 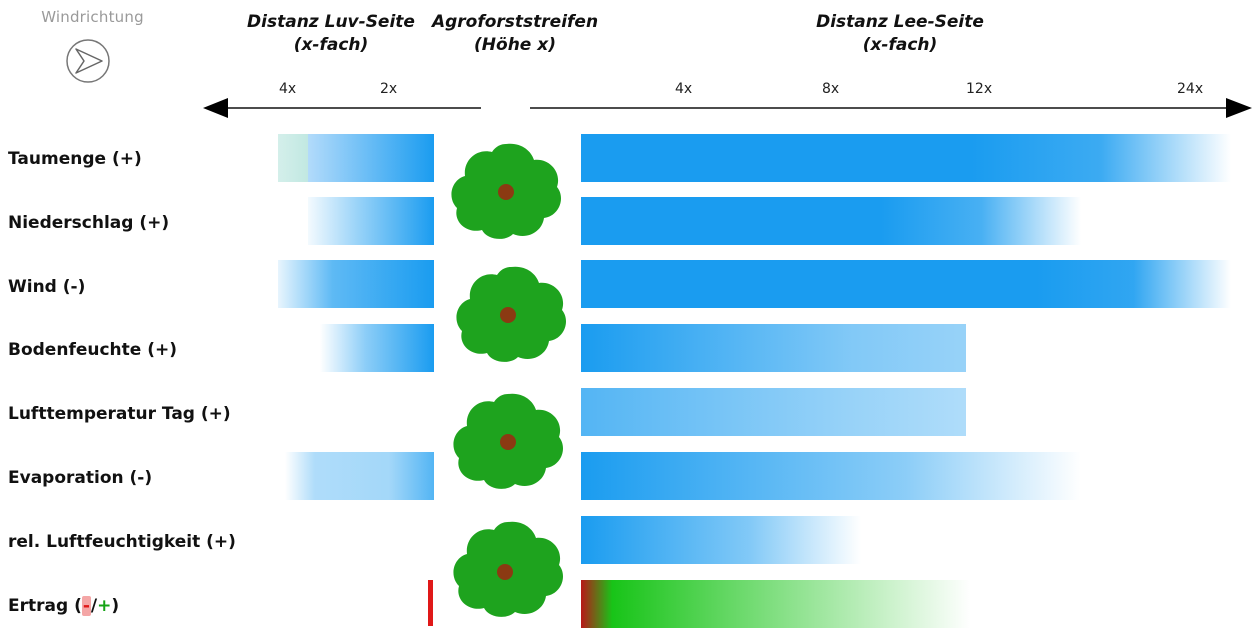 I want to click on luv-side-header: Distanz Luv-Seite (x-fach), so click(x=331, y=34).